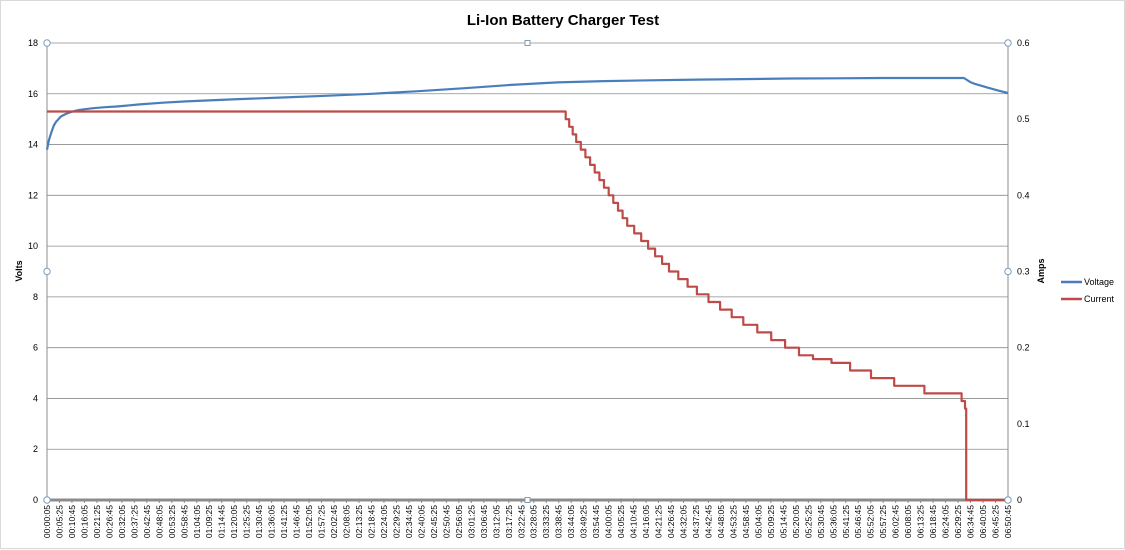 This screenshot has width=1125, height=550. I want to click on x-tick-label-12: 01:04:05, so click(197, 521).